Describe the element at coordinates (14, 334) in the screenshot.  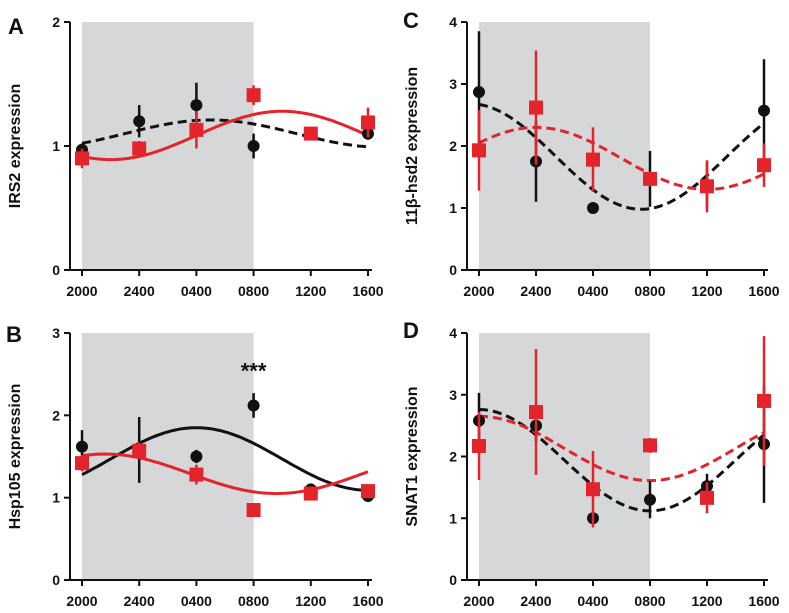
I see `panel-letter: B` at that location.